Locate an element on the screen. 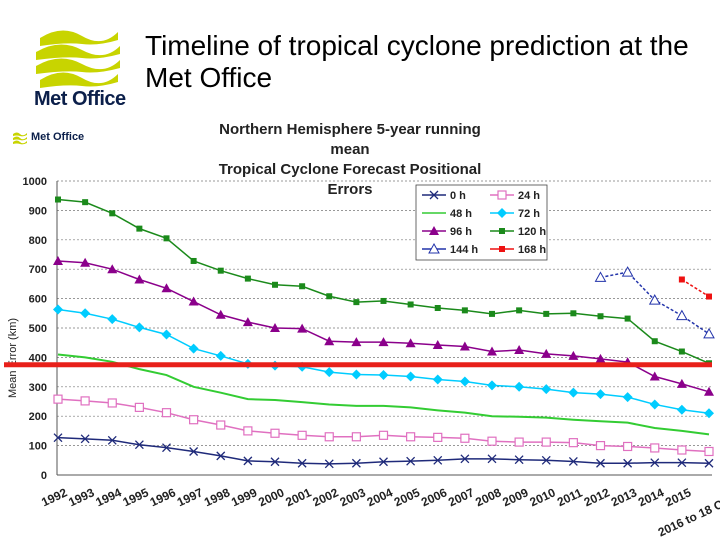  y-tick-label: 0 is located at coordinates (44, 476).